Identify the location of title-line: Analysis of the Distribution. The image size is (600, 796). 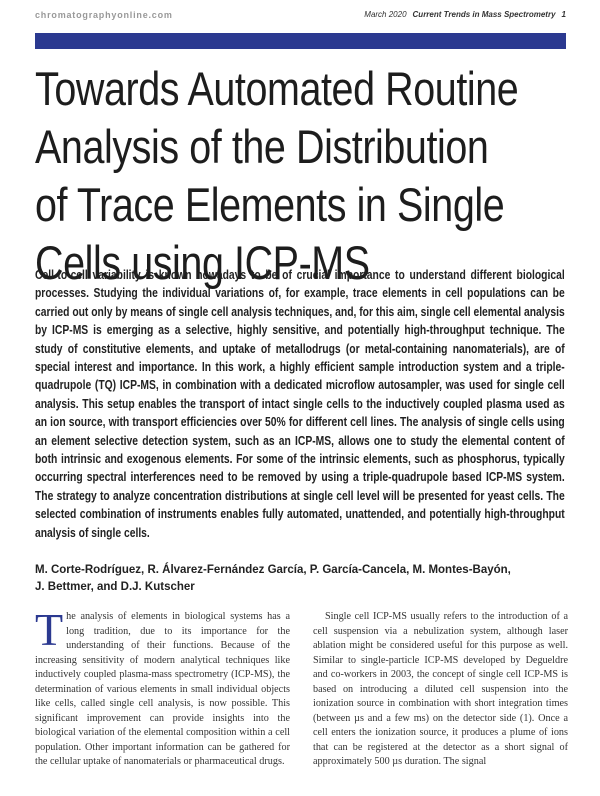
(262, 146).